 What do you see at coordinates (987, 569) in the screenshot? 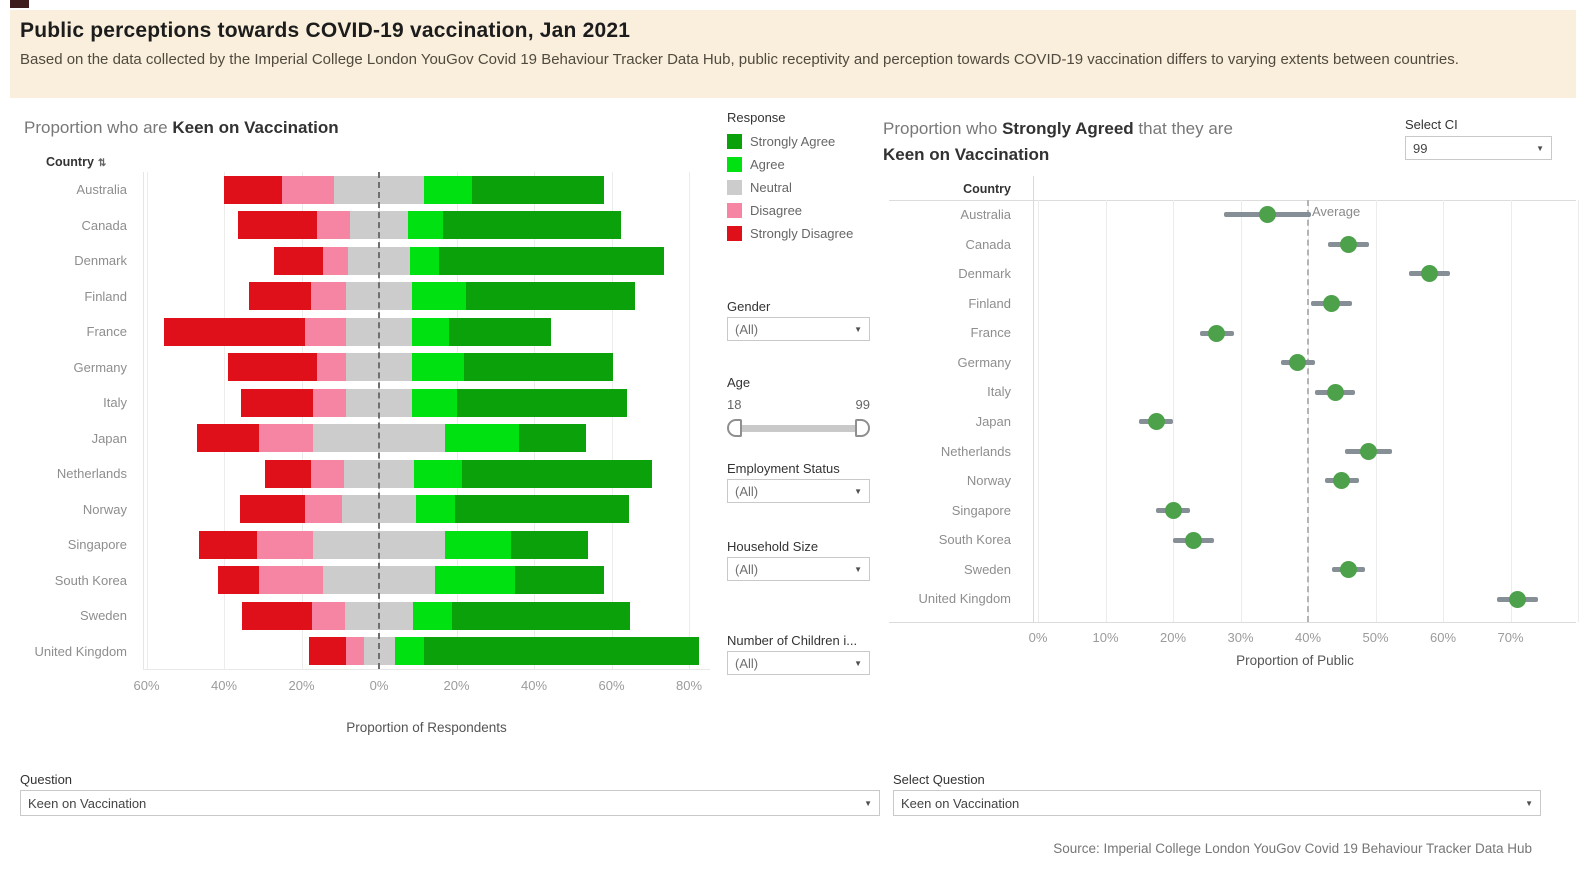
I see `right-country-label: Sweden` at bounding box center [987, 569].